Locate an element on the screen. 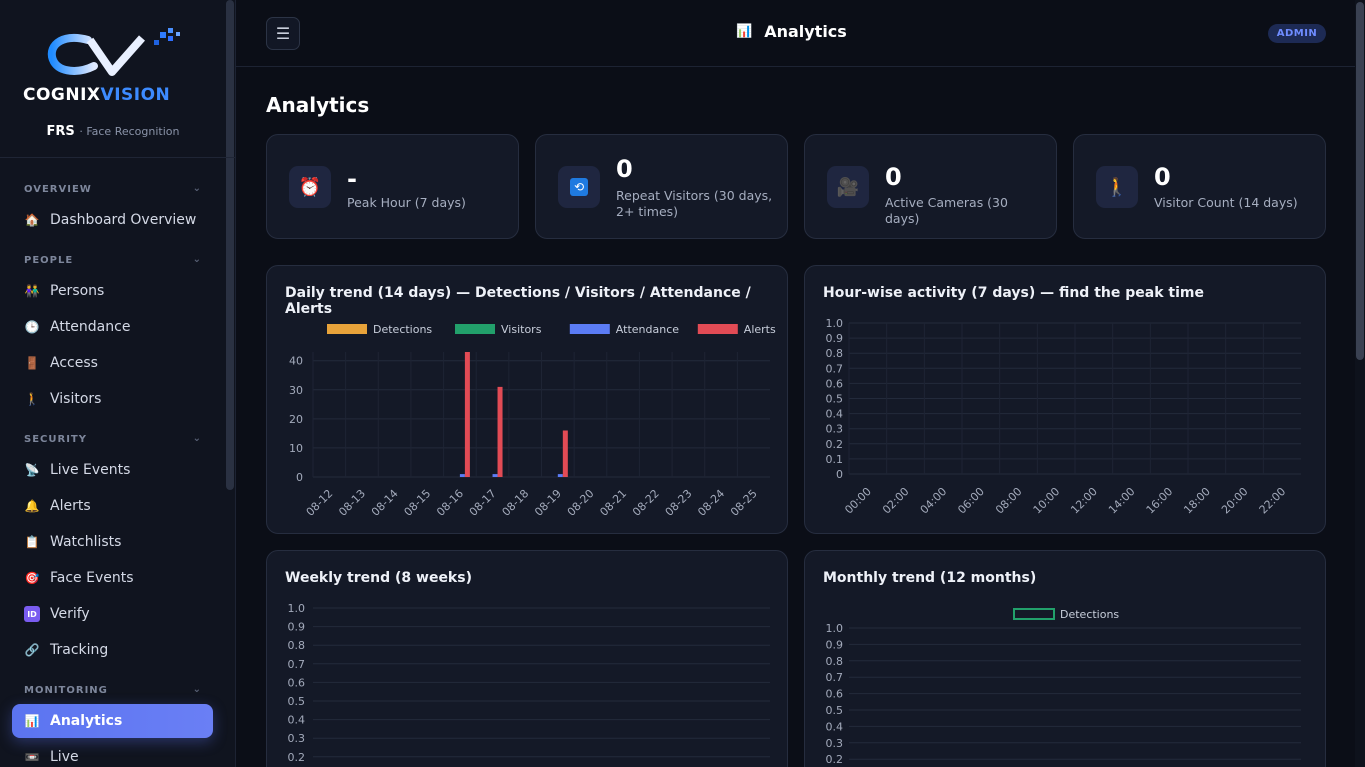  nav-persons: 👫 Persons is located at coordinates (64, 291).